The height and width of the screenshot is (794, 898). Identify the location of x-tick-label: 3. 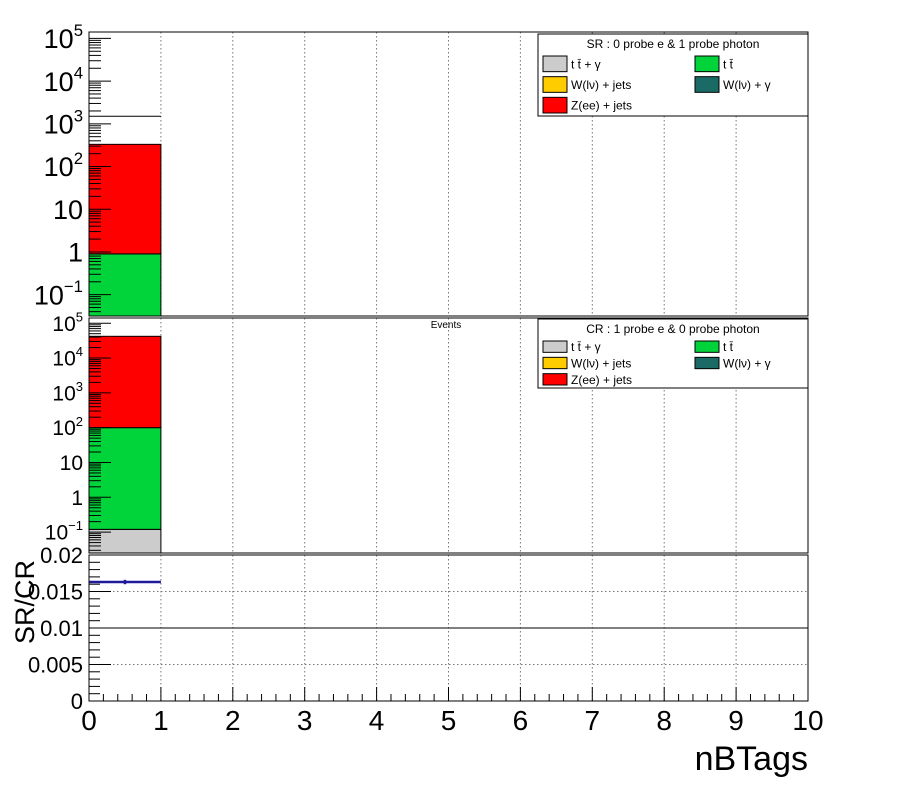
(305, 720).